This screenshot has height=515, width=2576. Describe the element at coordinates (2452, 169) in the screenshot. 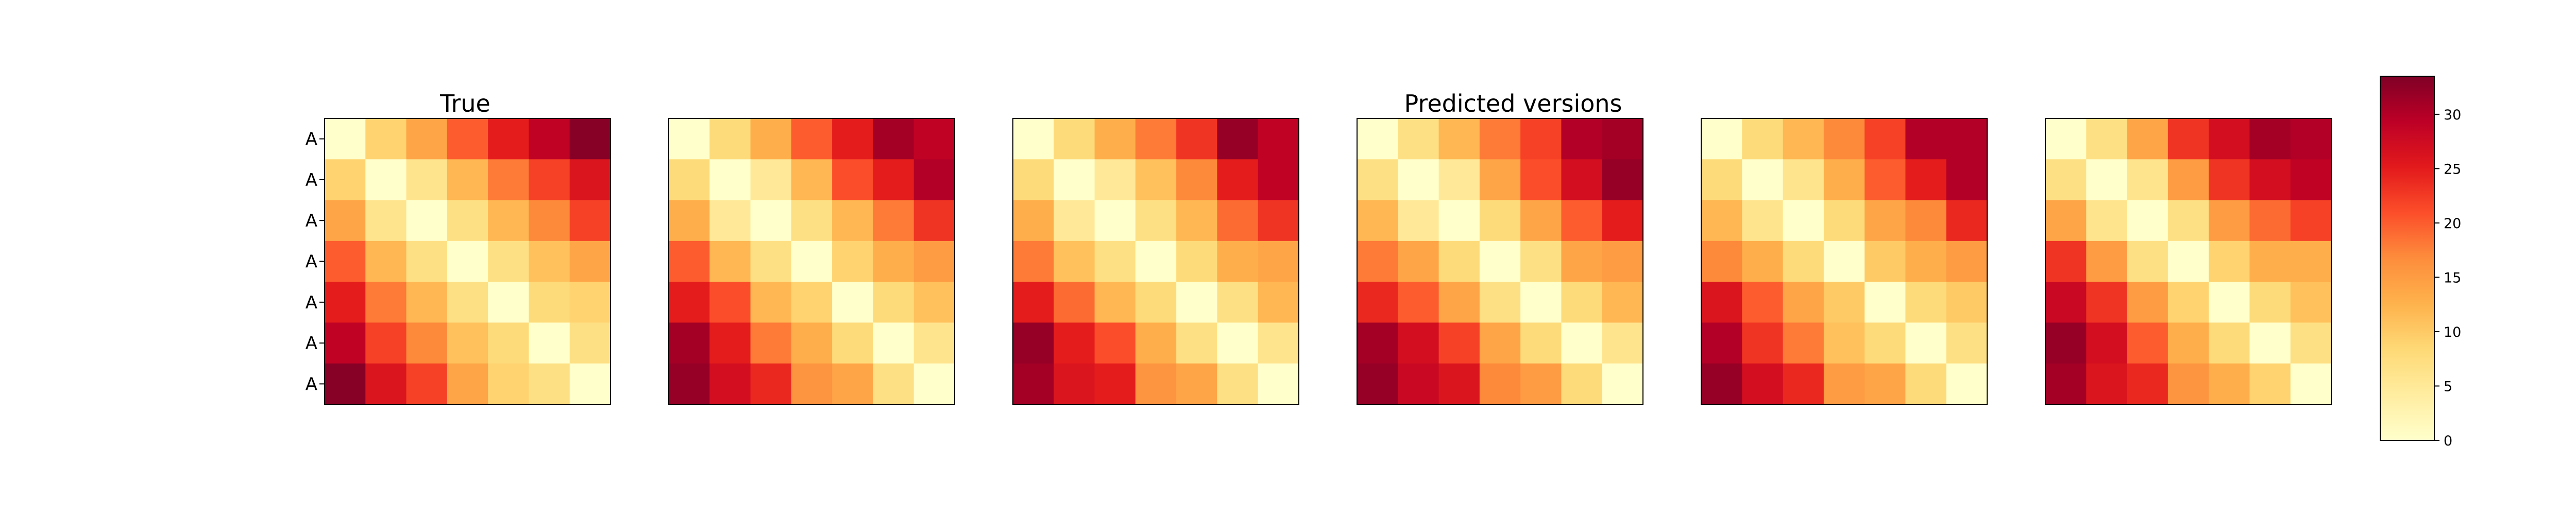

I see `colorbar-tick-label: 25` at that location.